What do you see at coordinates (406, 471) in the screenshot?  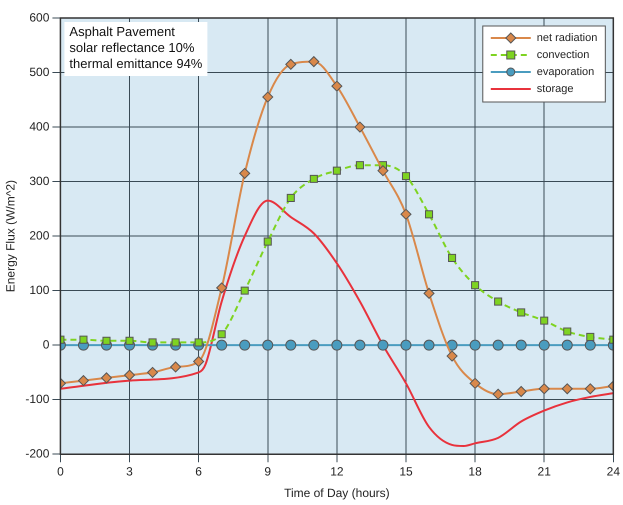 I see `x-tick-label: 15` at bounding box center [406, 471].